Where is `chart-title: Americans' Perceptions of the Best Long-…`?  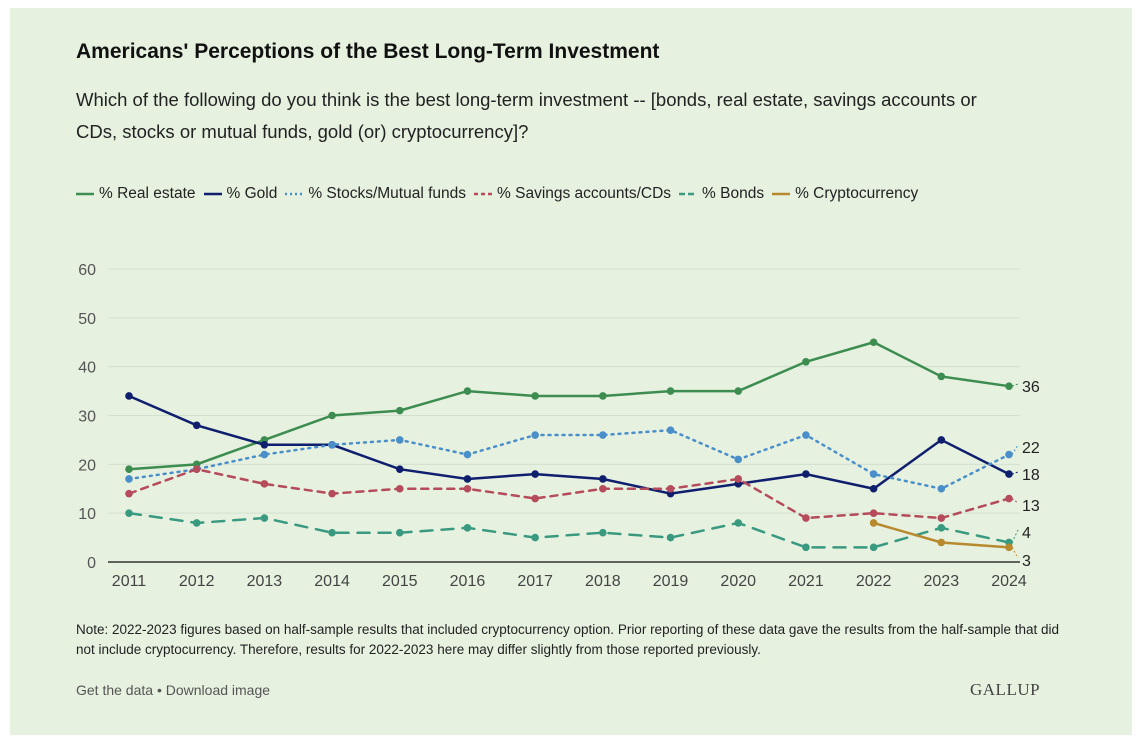 chart-title: Americans' Perceptions of the Best Long-… is located at coordinates (368, 51).